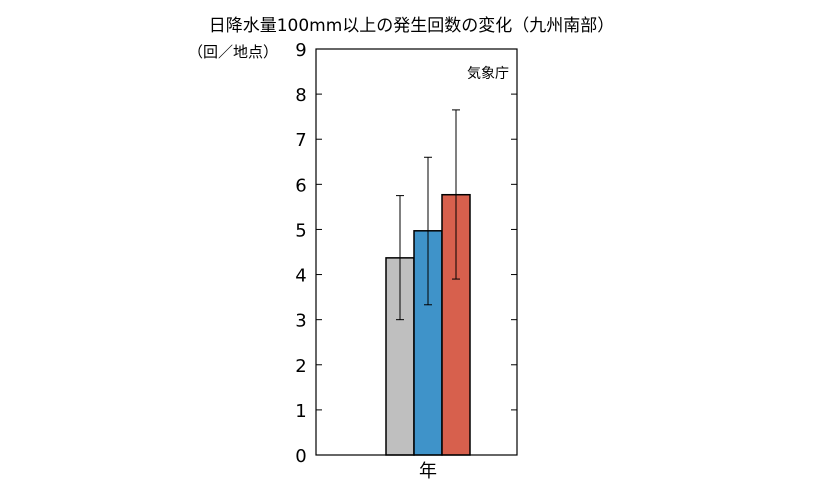 This screenshot has height=498, width=833. What do you see at coordinates (233, 52) in the screenshot?
I see `y-axis-unit-label: （回／地点）` at bounding box center [233, 52].